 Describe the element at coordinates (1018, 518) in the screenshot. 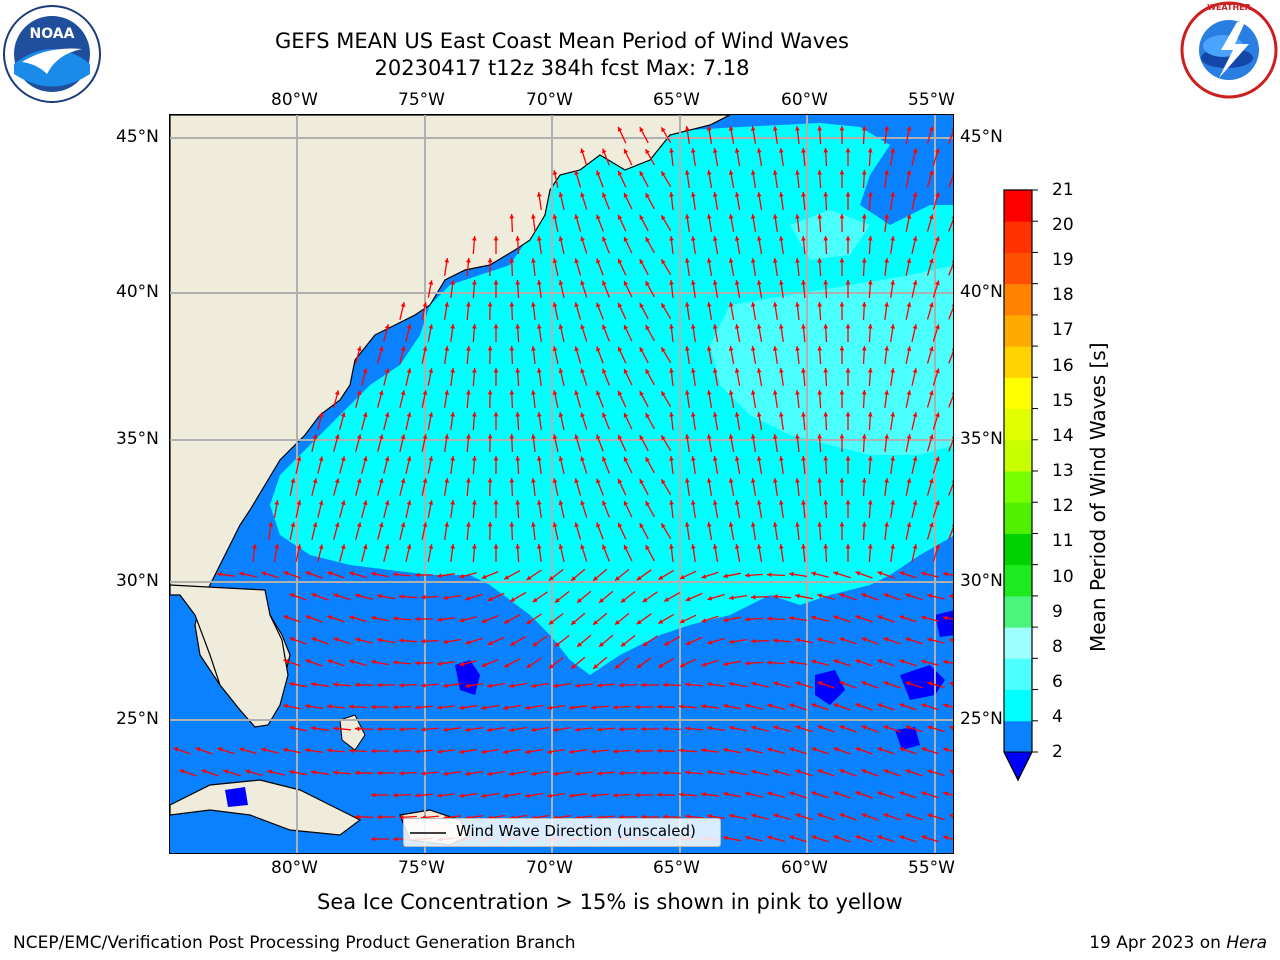

I see `colorbar-segment` at that location.